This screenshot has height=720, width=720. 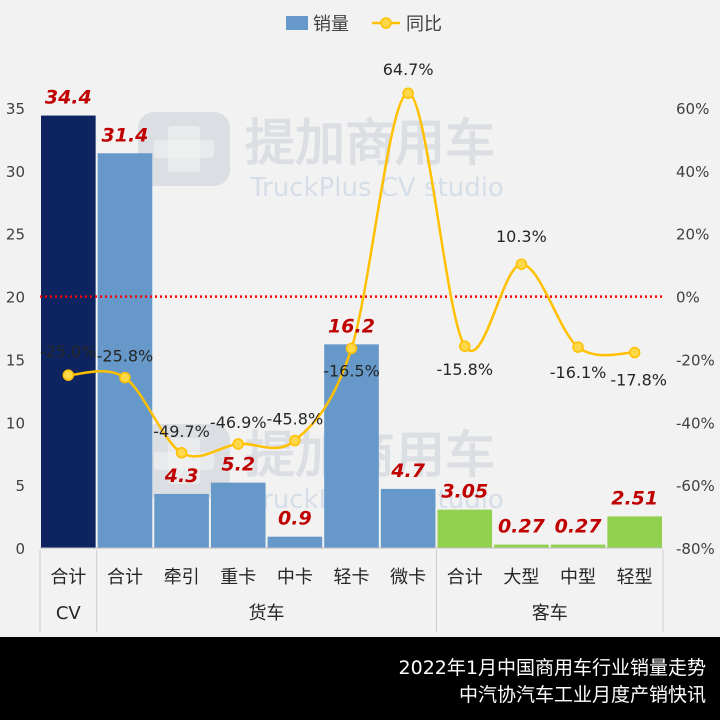 What do you see at coordinates (351, 370) in the screenshot?
I see `yoy-label-5: -16.5%` at bounding box center [351, 370].